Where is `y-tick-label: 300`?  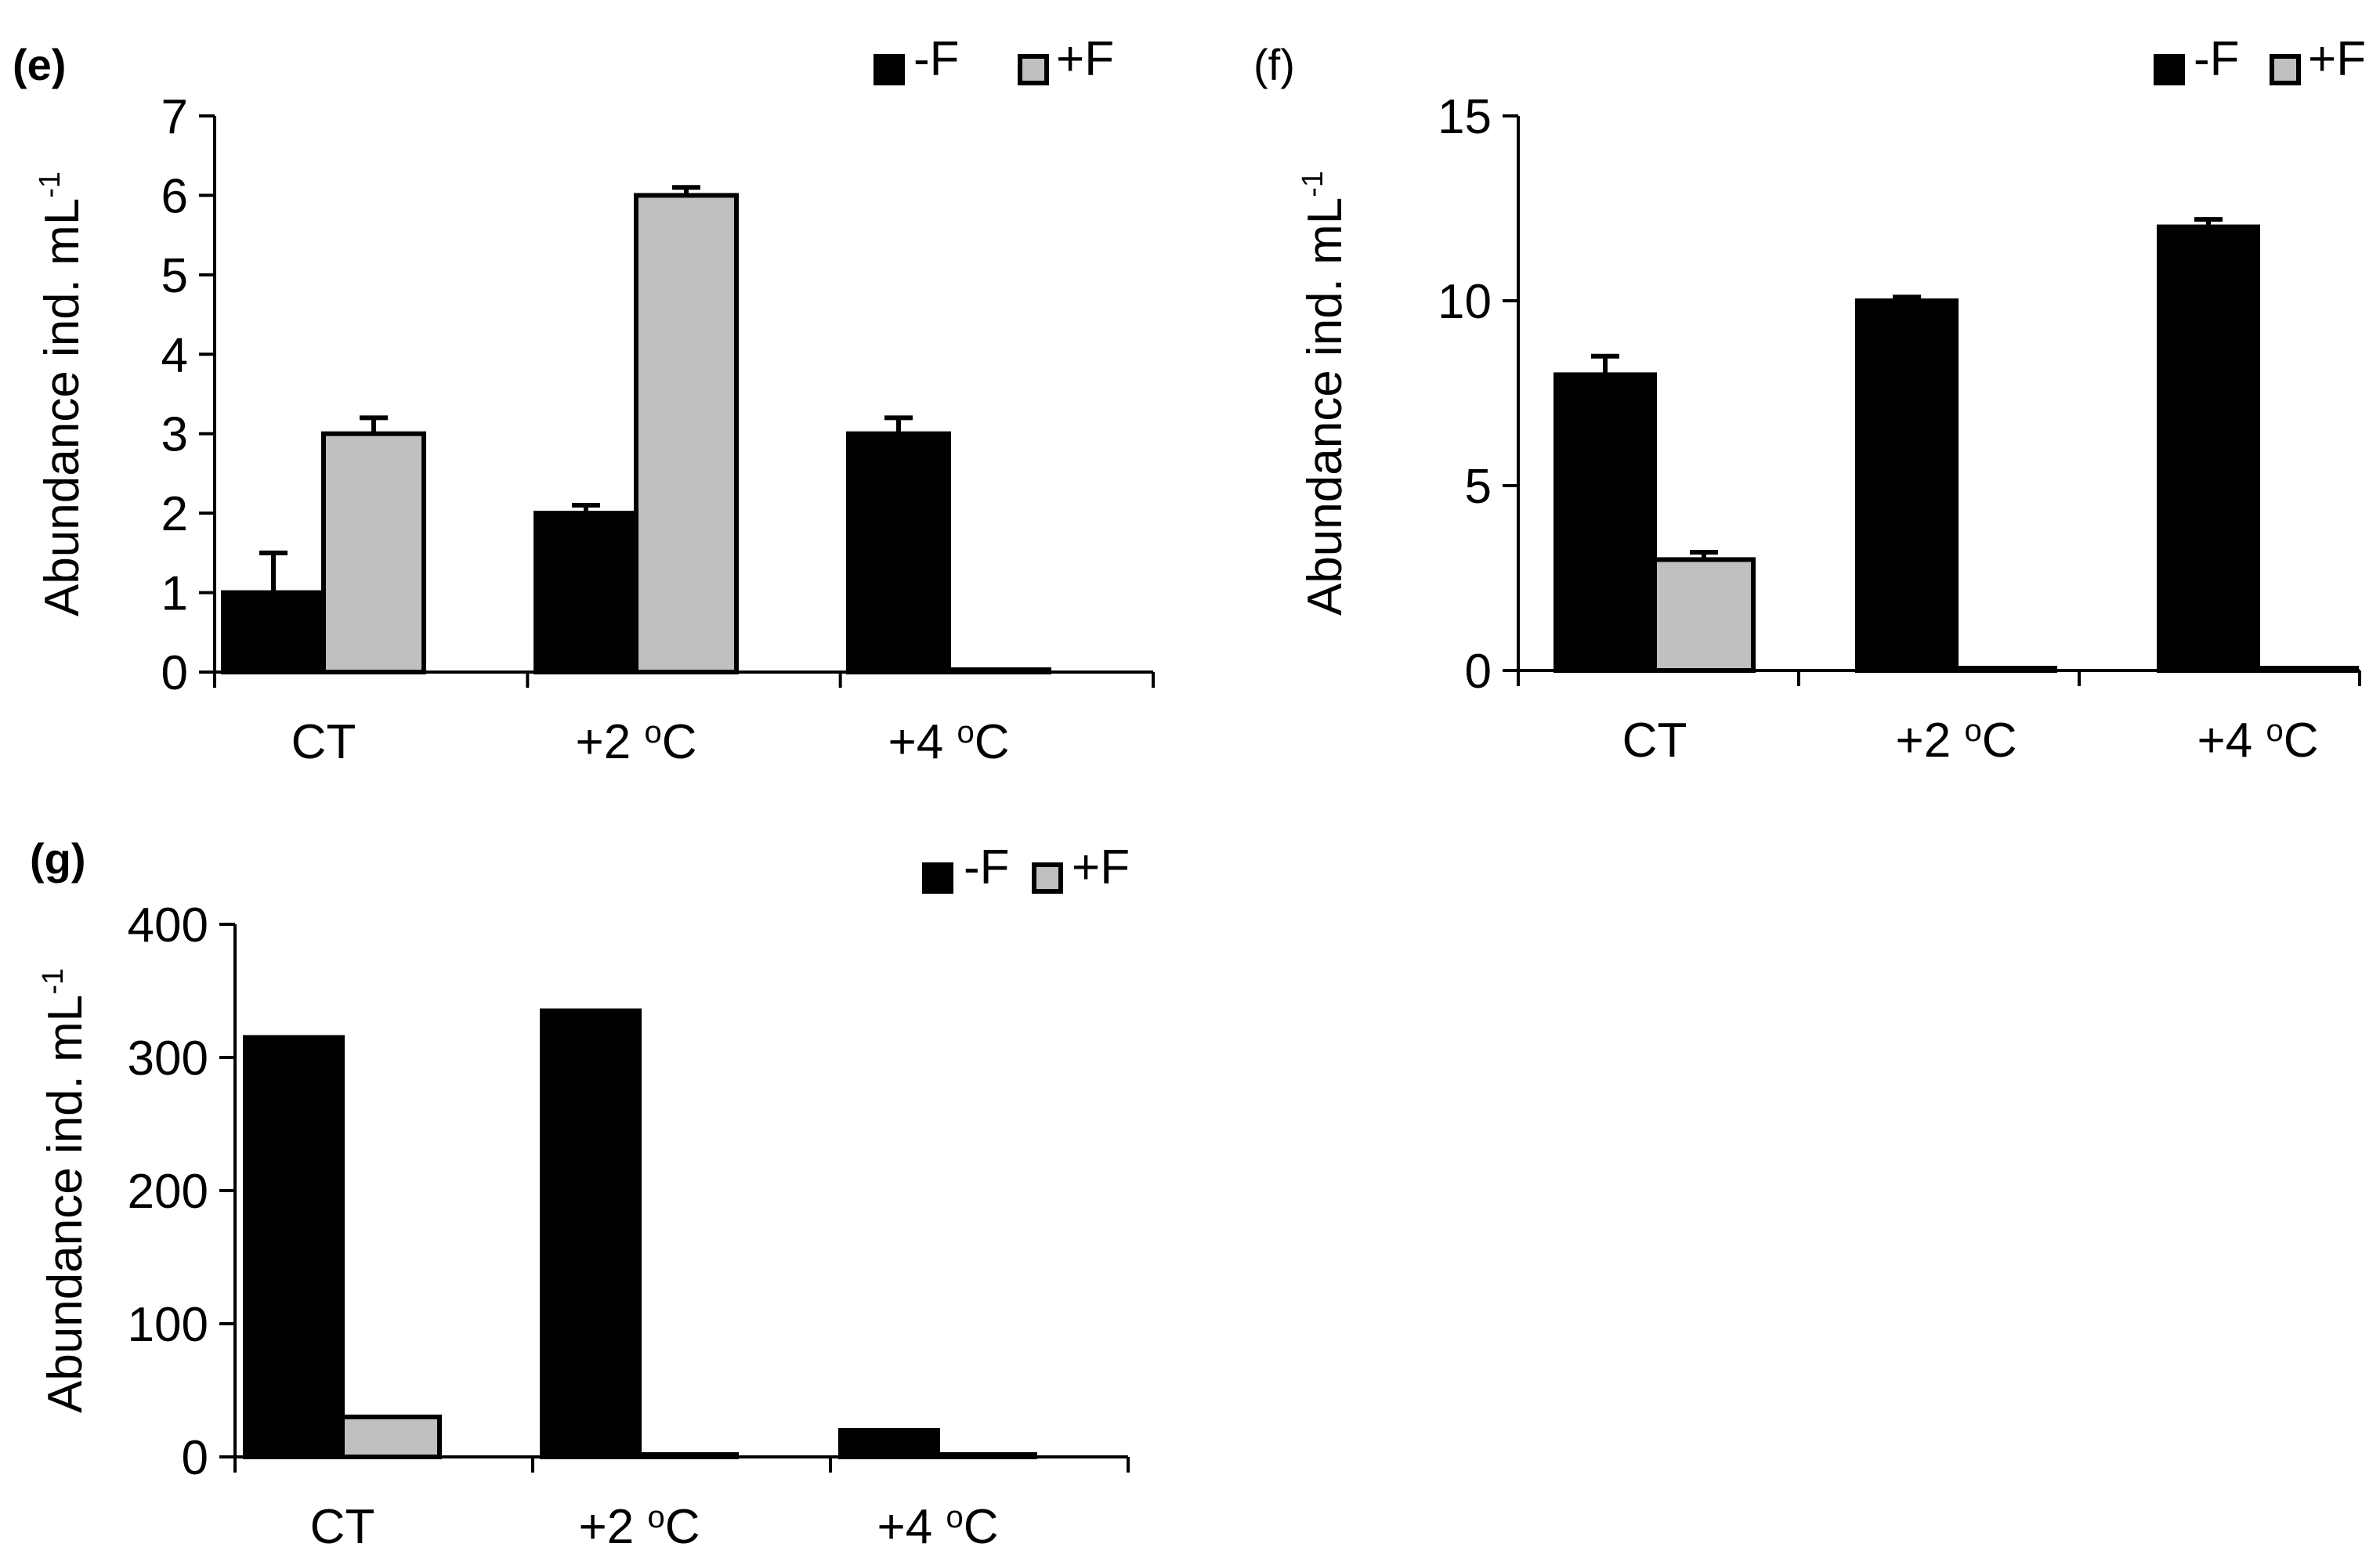
y-tick-label: 300 is located at coordinates (168, 1059).